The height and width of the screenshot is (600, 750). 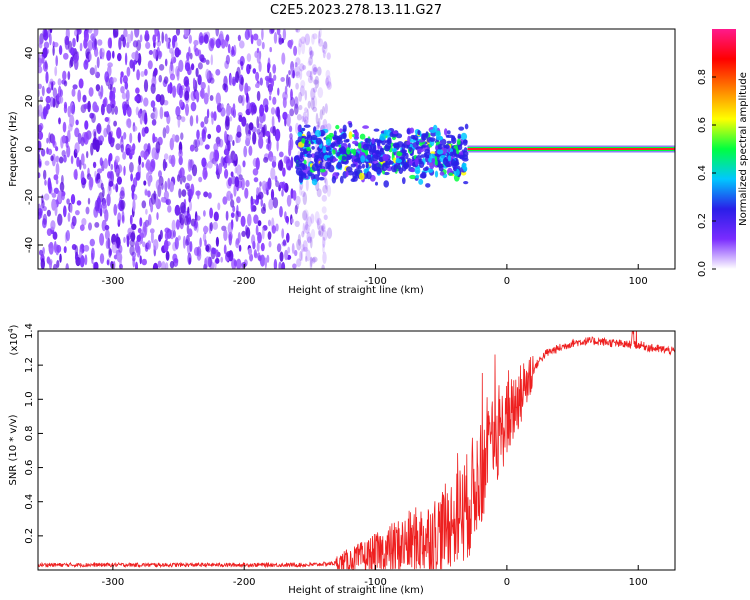 I want to click on colorbar-tick-label: 0.2, so click(x=702, y=221).